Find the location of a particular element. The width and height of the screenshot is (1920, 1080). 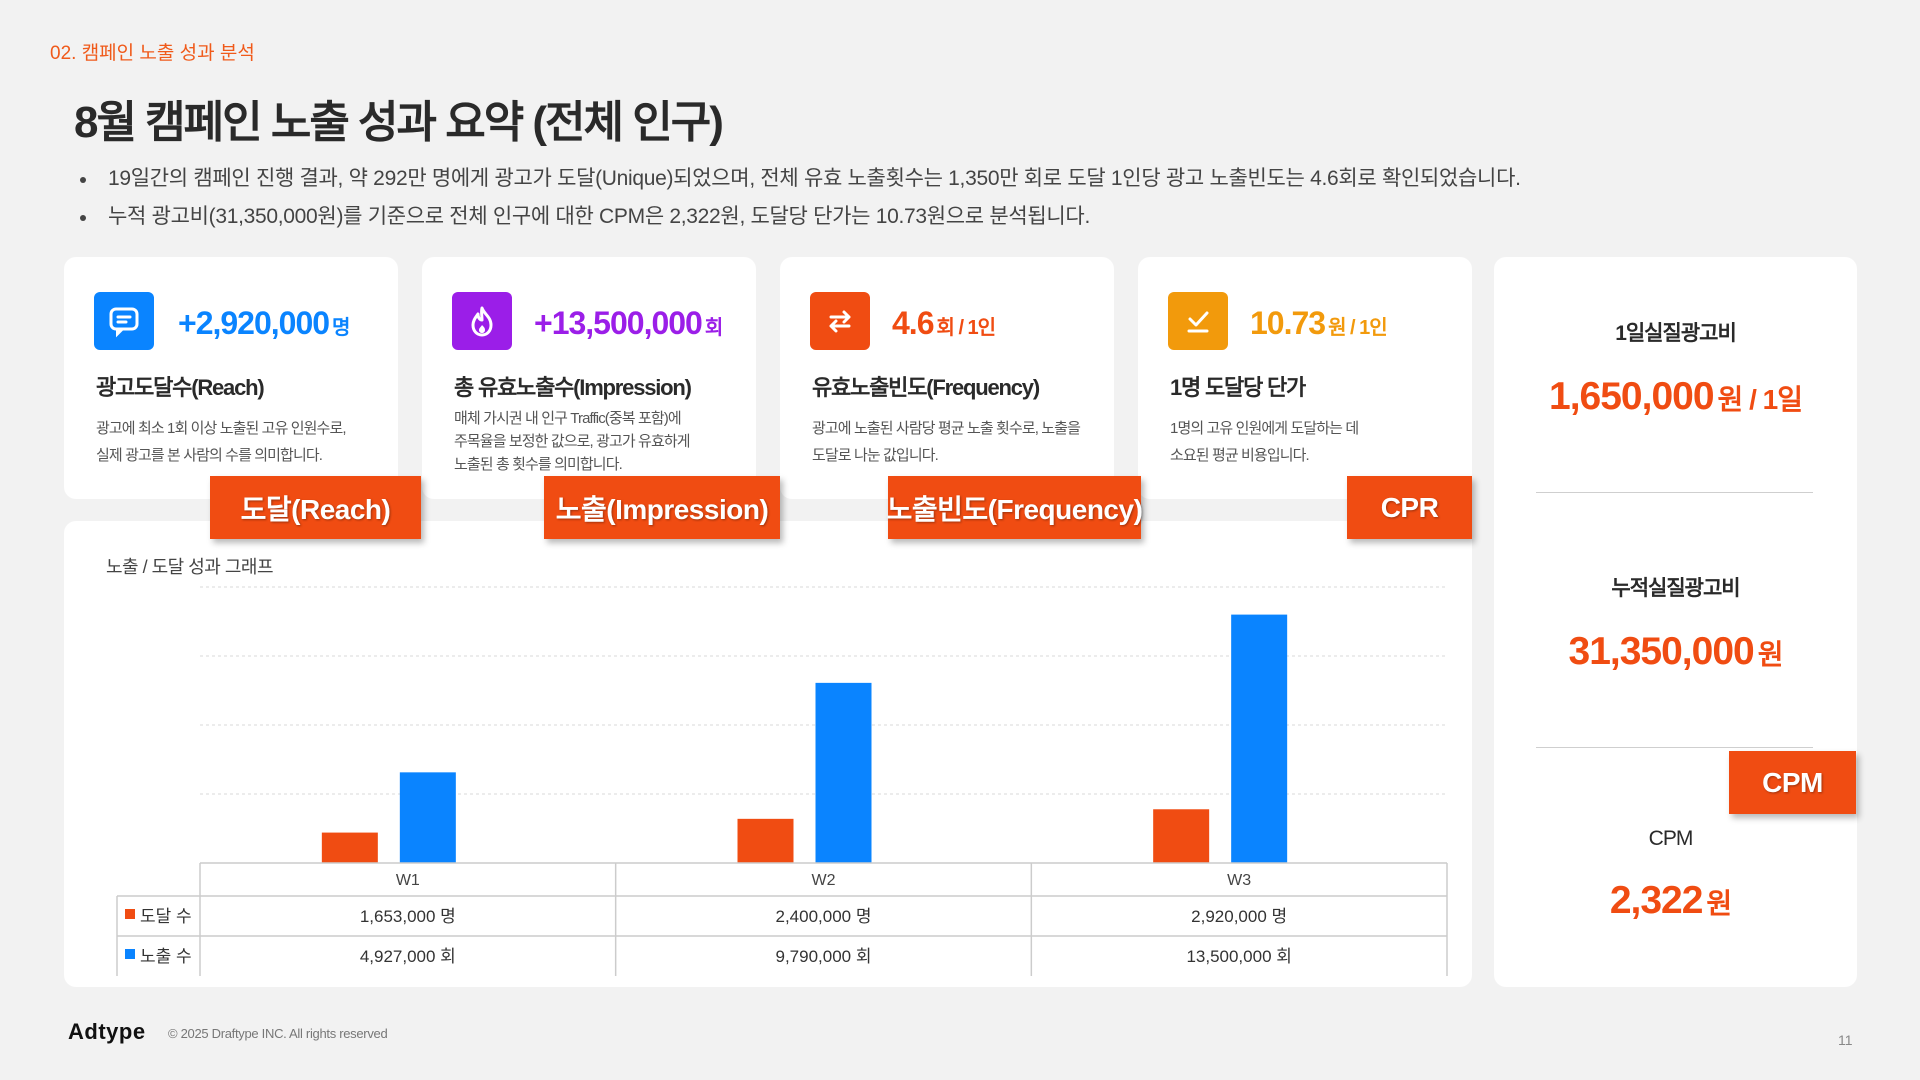

data-label-impression-w3: 13,500,000 회 is located at coordinates (1238, 956).